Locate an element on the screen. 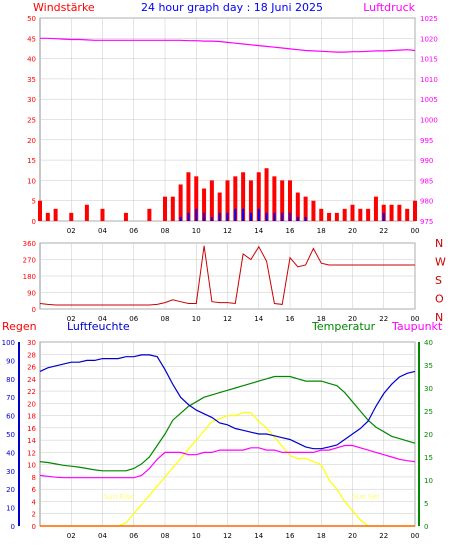 This screenshot has height=555, width=465. temperature-y-tick: 0 is located at coordinates (426, 527).